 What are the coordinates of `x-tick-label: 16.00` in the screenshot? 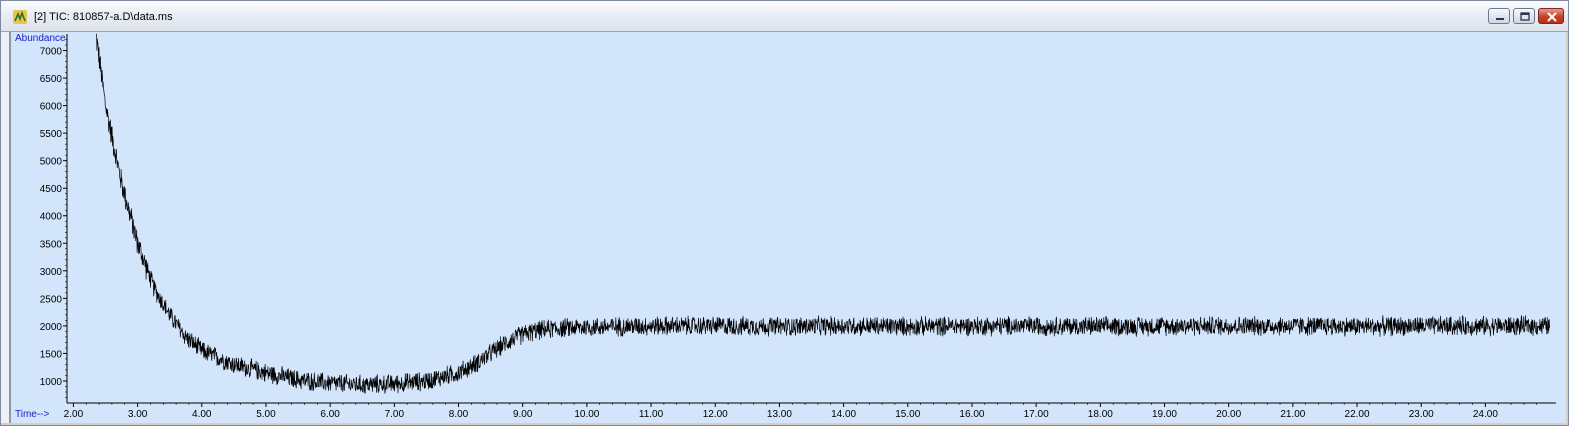 It's located at (971, 414).